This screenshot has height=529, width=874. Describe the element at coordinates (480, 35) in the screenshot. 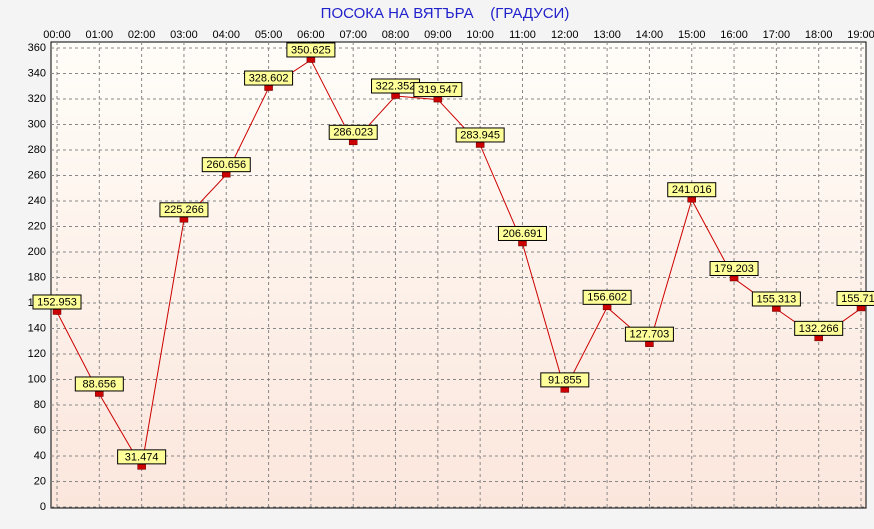

I see `x-tick-label: 10:00` at that location.